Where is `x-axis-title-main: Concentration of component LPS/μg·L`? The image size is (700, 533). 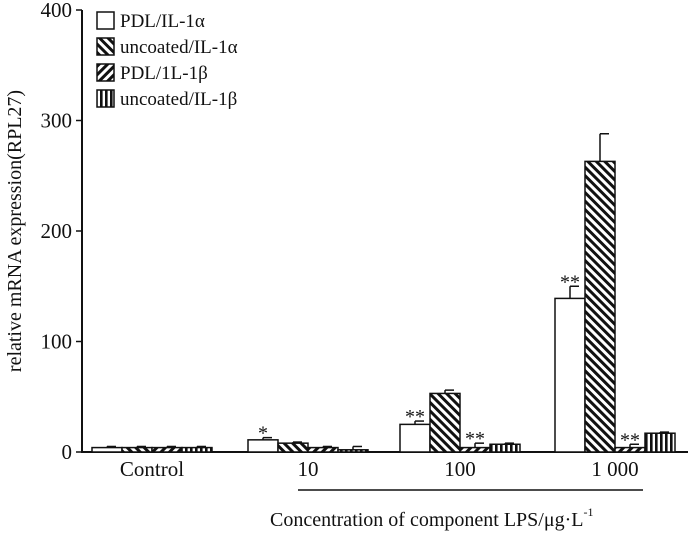 x-axis-title-main: Concentration of component LPS/μg·L is located at coordinates (426, 520).